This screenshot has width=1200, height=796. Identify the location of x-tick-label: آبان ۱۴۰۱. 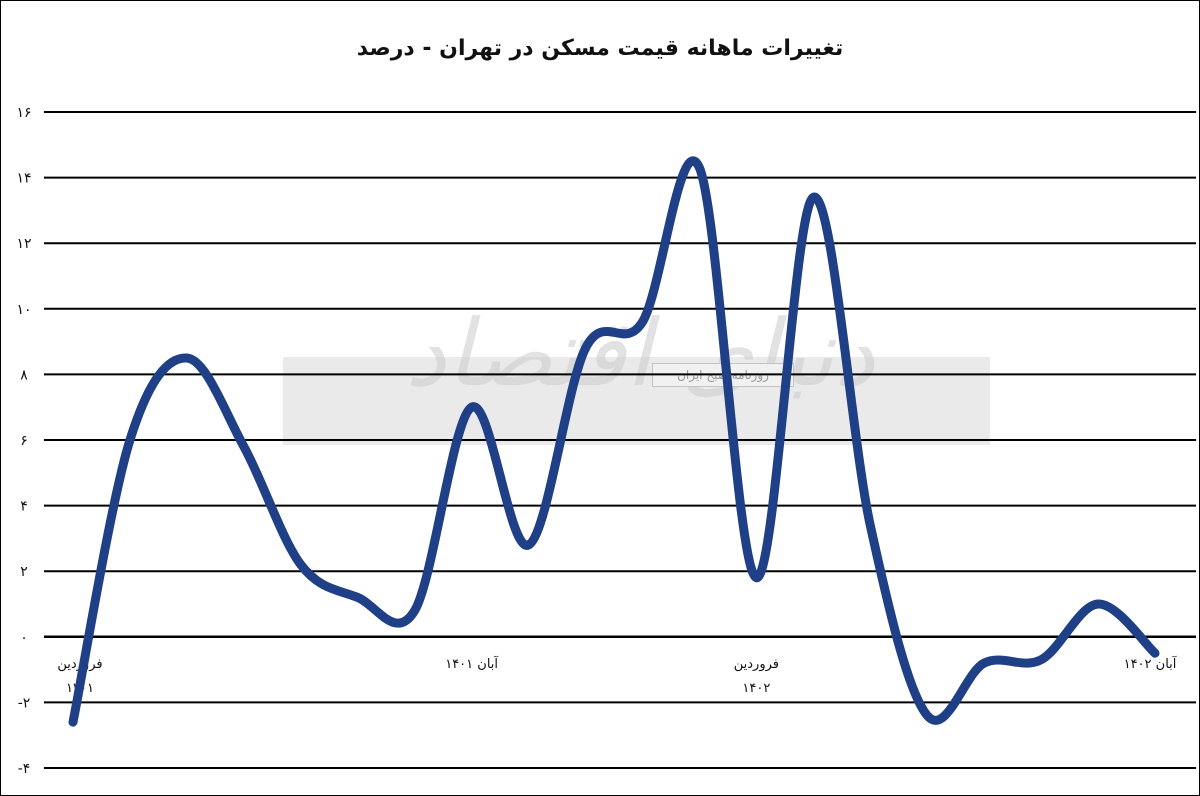
(472, 663).